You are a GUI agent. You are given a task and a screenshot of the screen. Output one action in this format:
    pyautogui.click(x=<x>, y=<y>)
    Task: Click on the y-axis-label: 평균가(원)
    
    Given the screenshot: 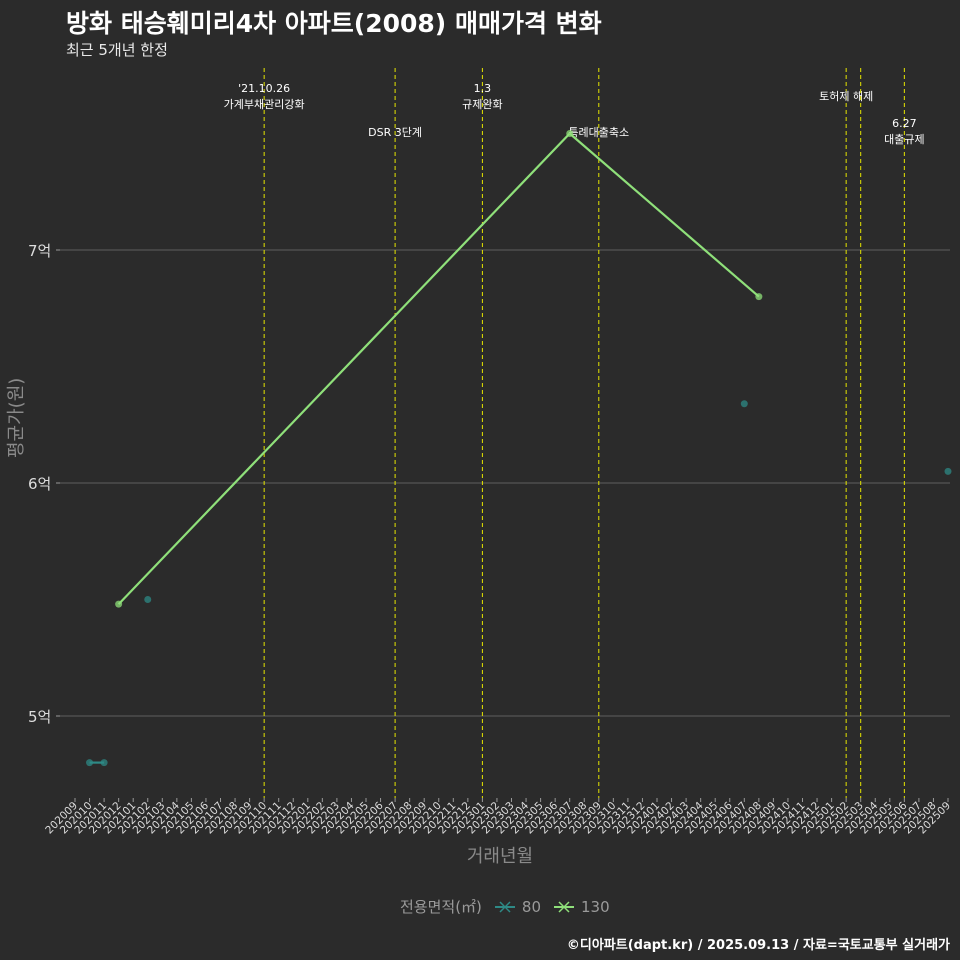 What is the action you would take?
    pyautogui.click(x=16, y=417)
    